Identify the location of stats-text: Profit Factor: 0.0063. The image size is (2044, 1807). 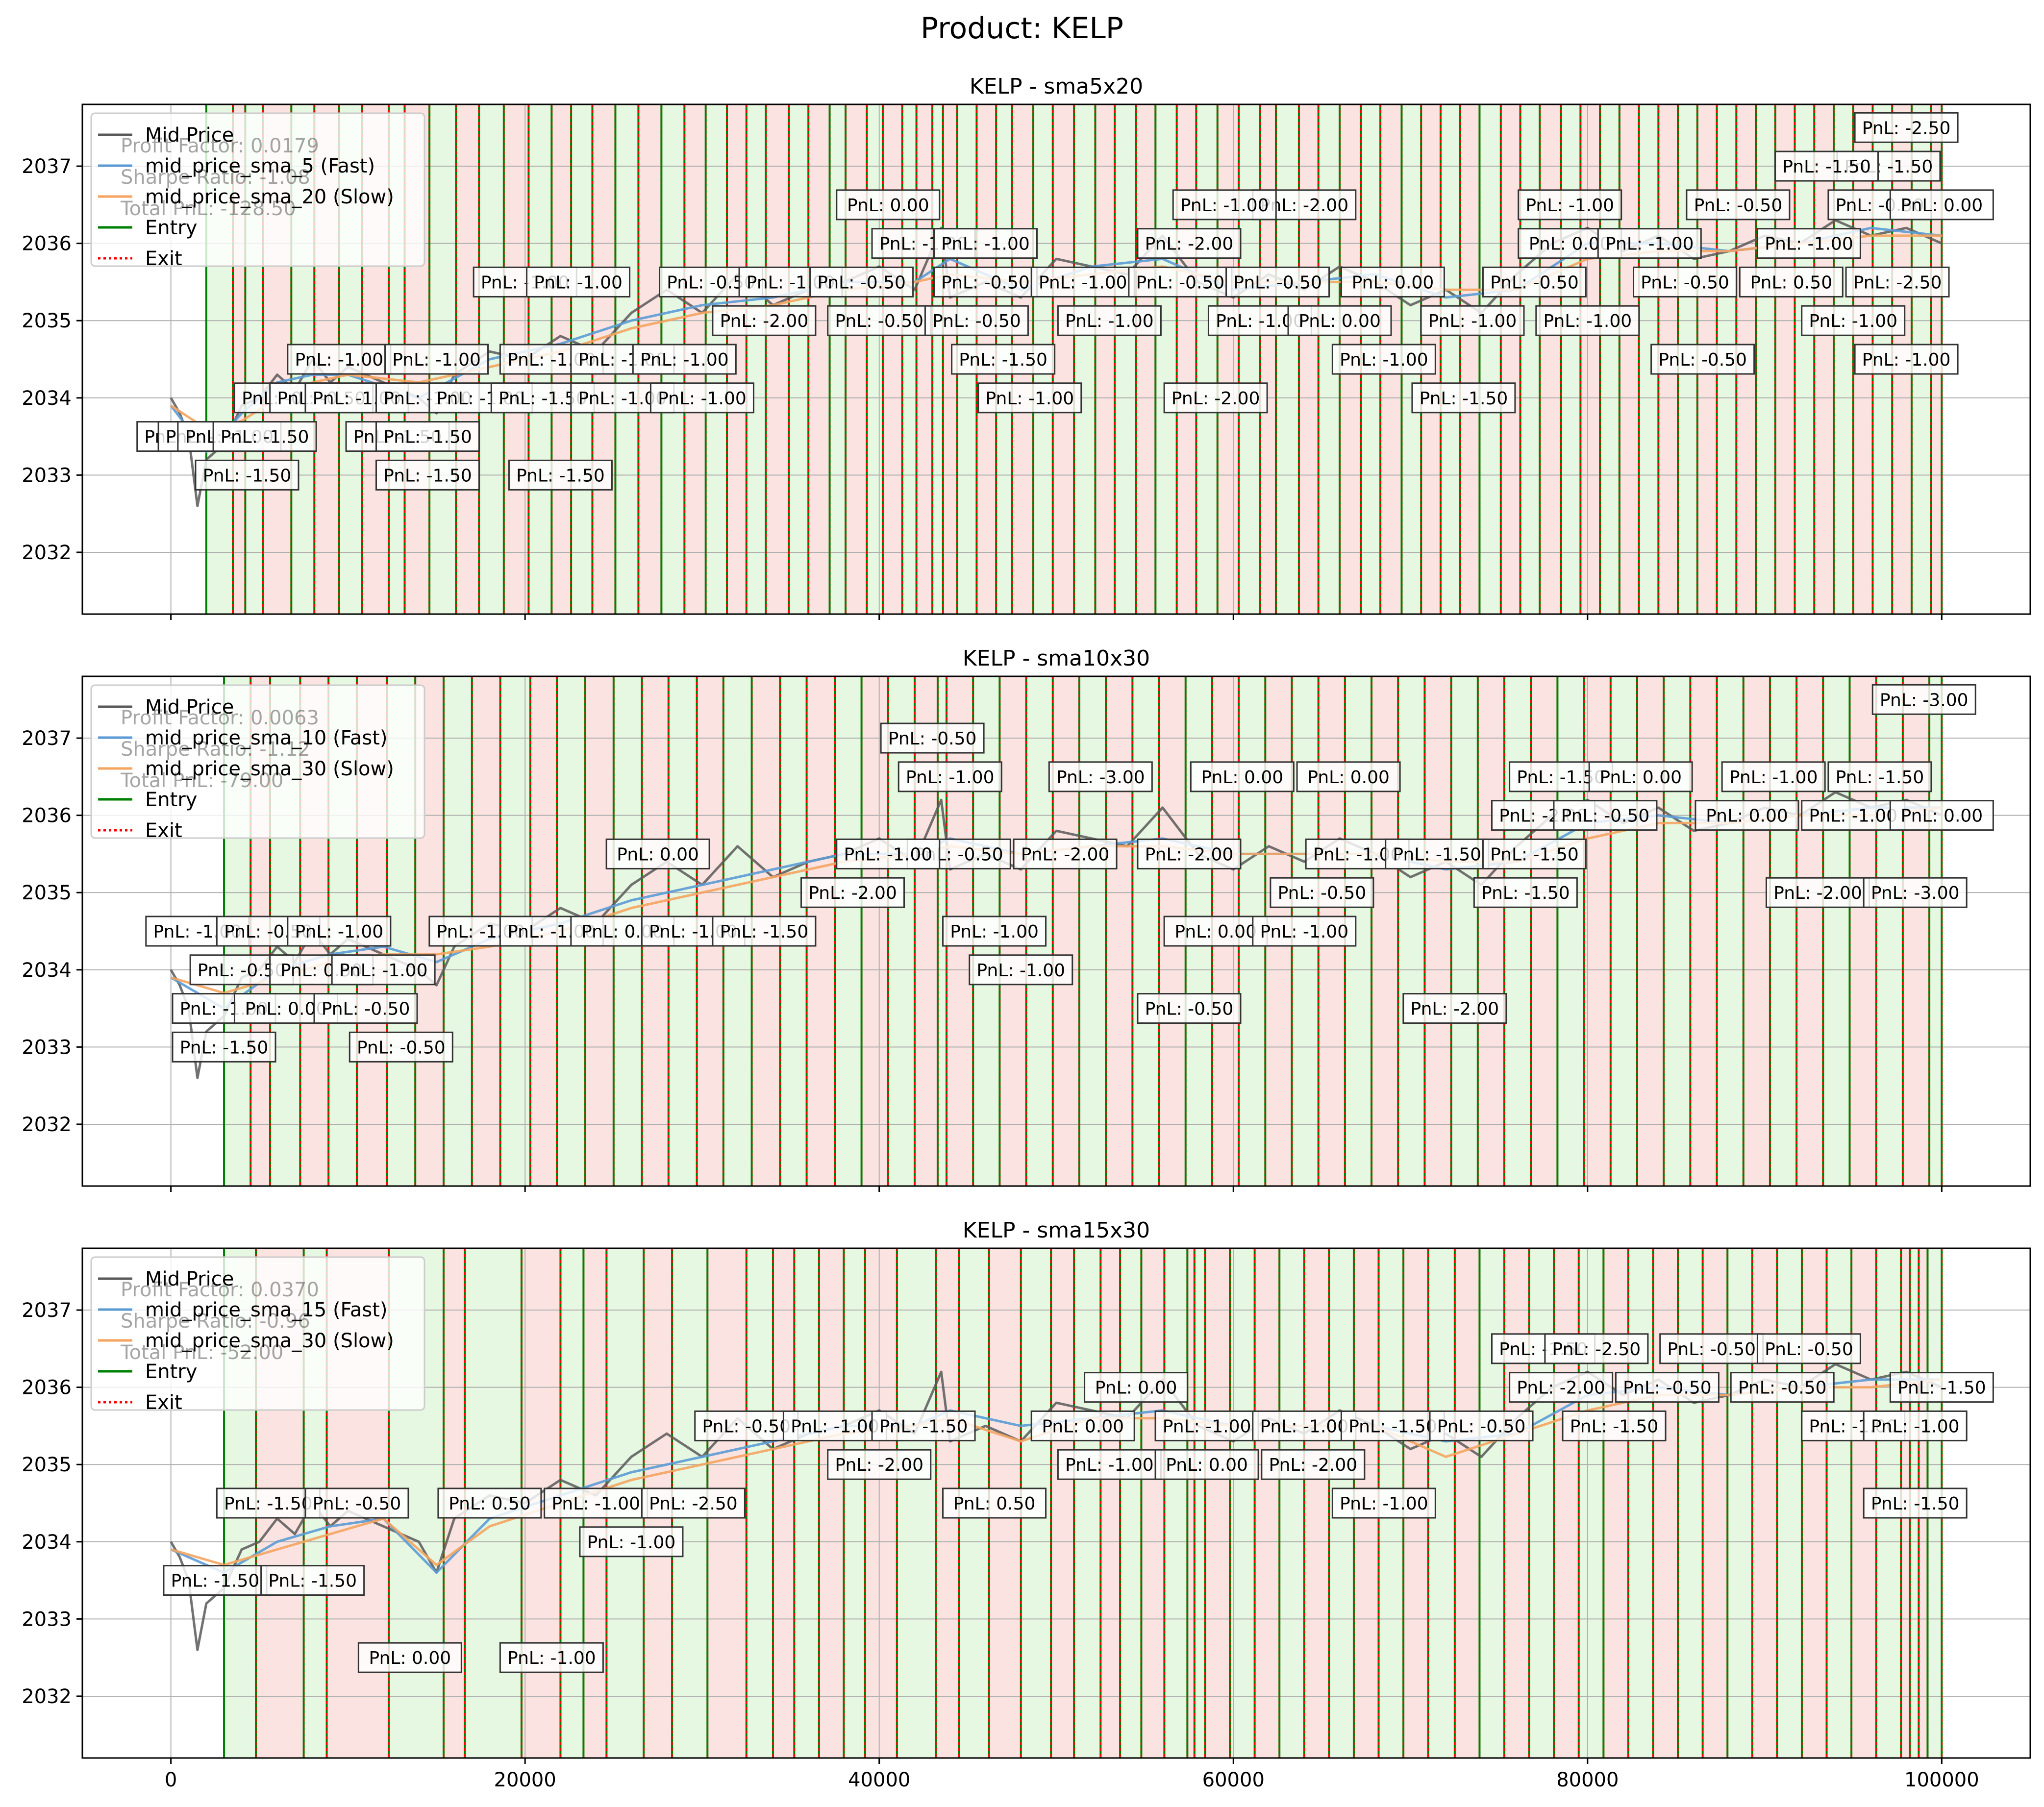
(220, 718).